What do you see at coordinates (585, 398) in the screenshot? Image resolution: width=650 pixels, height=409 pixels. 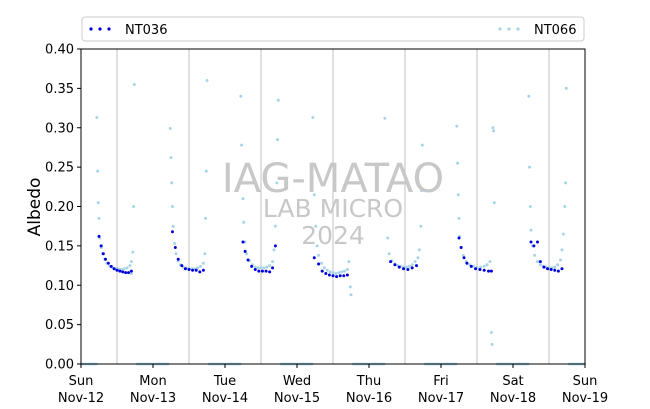 I see `x-tick-label-date: Nov-19` at bounding box center [585, 398].